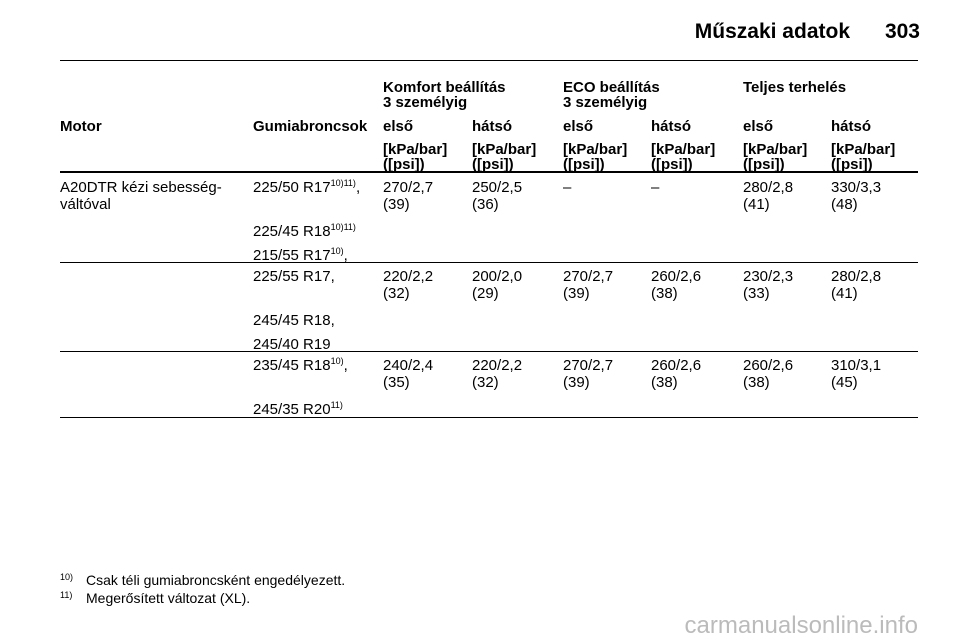 Image resolution: width=960 pixels, height=642 pixels. Describe the element at coordinates (856, 365) in the screenshot. I see `pressure: 310/3,1` at that location.